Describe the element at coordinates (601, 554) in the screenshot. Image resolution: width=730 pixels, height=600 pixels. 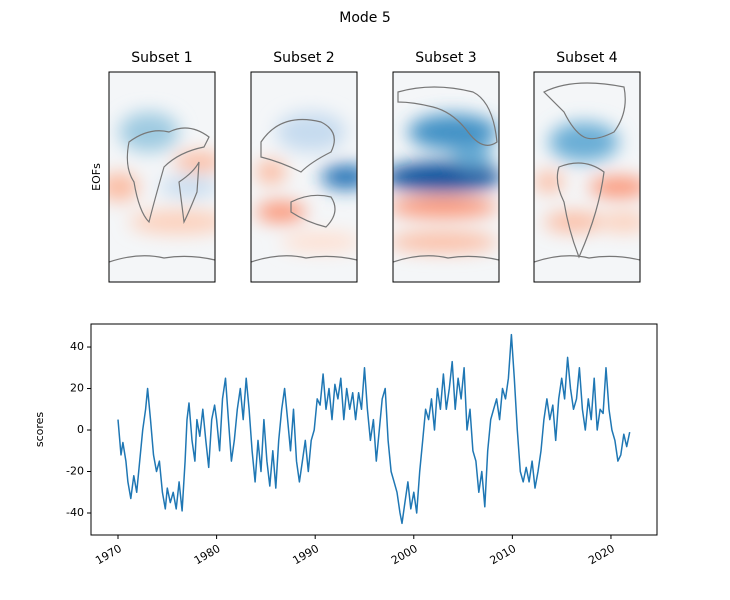
I see `x-tick-label: 2020` at that location.